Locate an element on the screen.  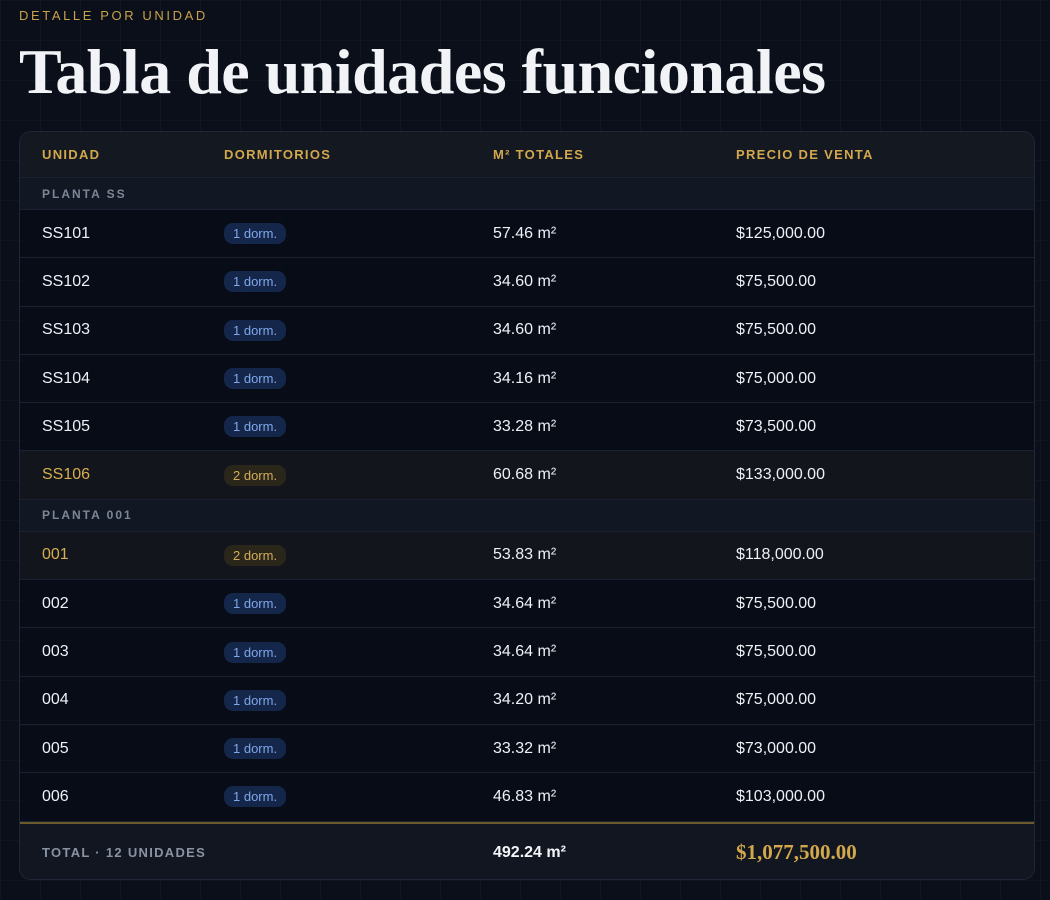
unit-row: SS106 2 dorm. 60.68 m² $133,000.00 is located at coordinates (527, 475).